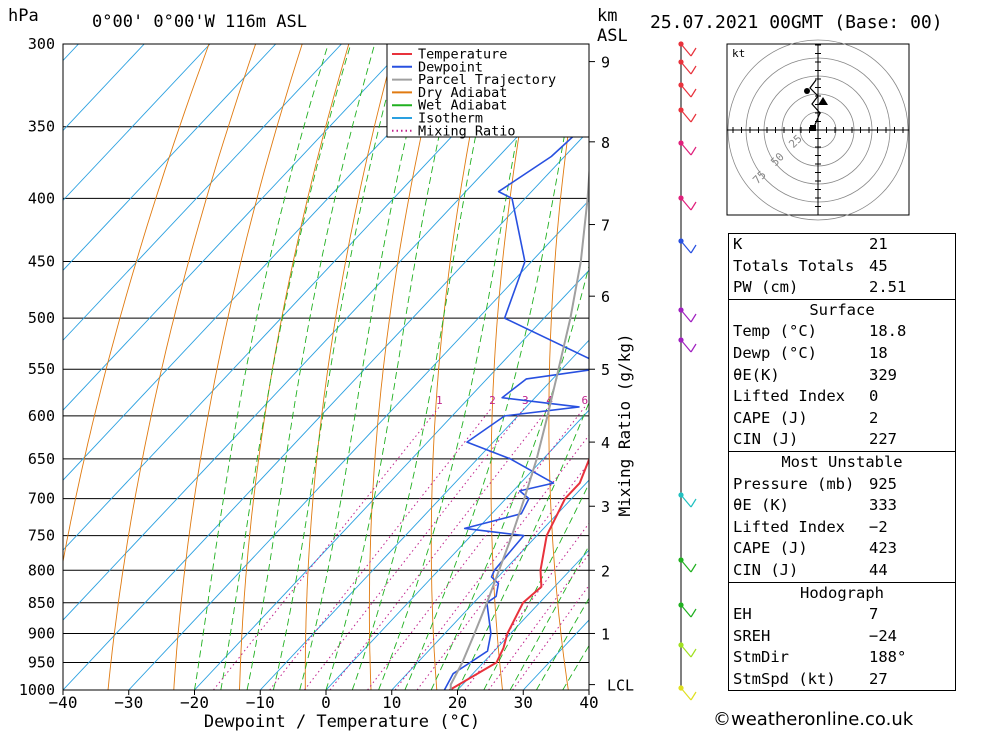 This screenshot has height=733, width=1000. What do you see at coordinates (41, 127) in the screenshot?
I see `pressure-tick-label: 350` at bounding box center [41, 127].